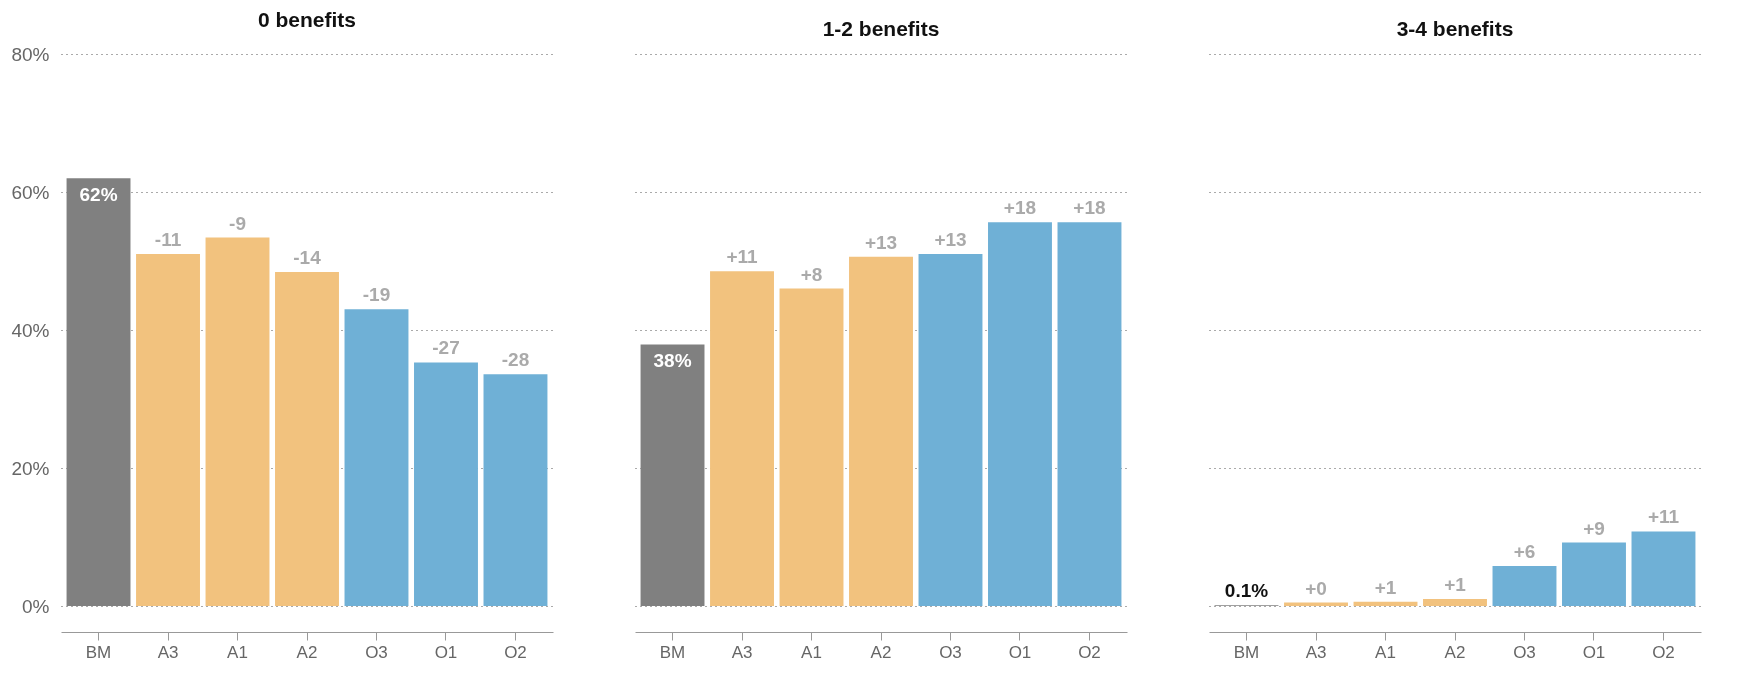  I want to click on chart-title: 0 benefits, so click(307, 19).